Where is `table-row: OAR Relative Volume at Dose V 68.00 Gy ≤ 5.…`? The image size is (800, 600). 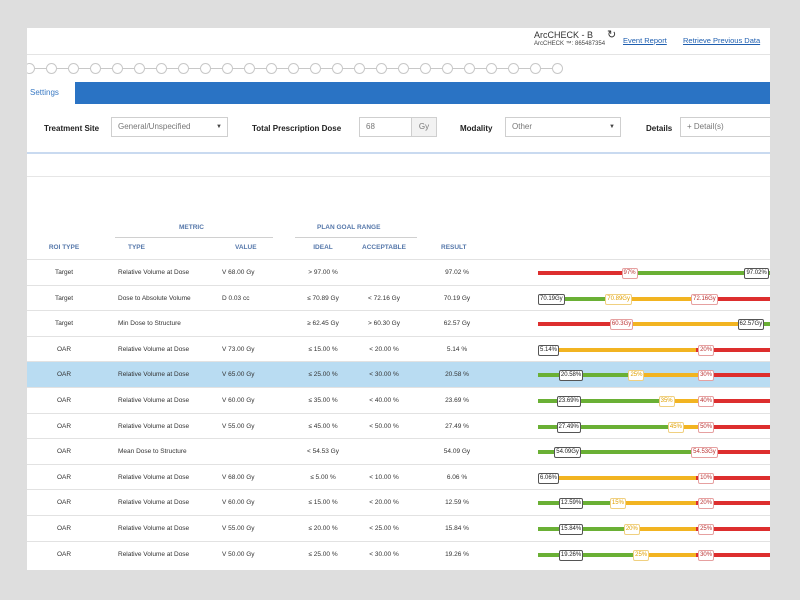 table-row: OAR Relative Volume at Dose V 68.00 Gy ≤ 5.… is located at coordinates (398, 476).